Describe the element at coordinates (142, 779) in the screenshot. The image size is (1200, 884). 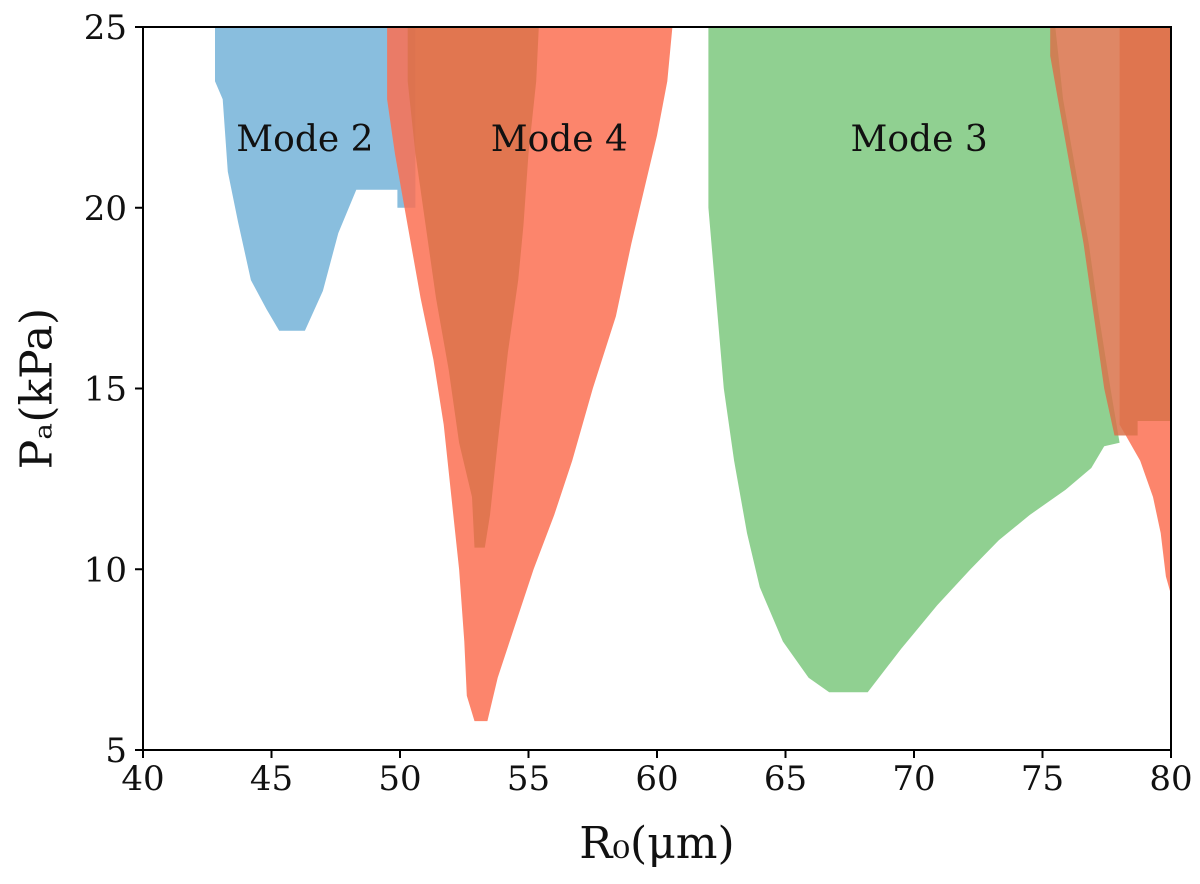
I see `x-tick-label: 40` at that location.